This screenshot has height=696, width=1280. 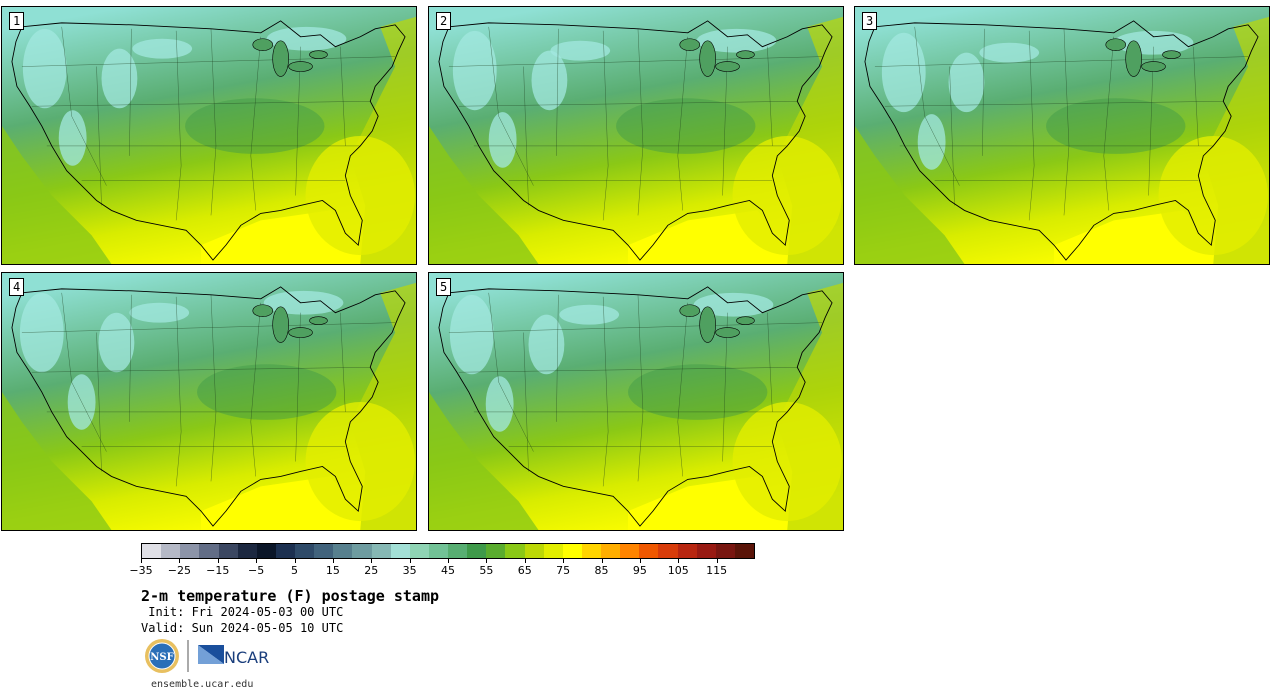 What do you see at coordinates (448, 570) in the screenshot?
I see `colorbar-tick-label: 45` at bounding box center [448, 570].